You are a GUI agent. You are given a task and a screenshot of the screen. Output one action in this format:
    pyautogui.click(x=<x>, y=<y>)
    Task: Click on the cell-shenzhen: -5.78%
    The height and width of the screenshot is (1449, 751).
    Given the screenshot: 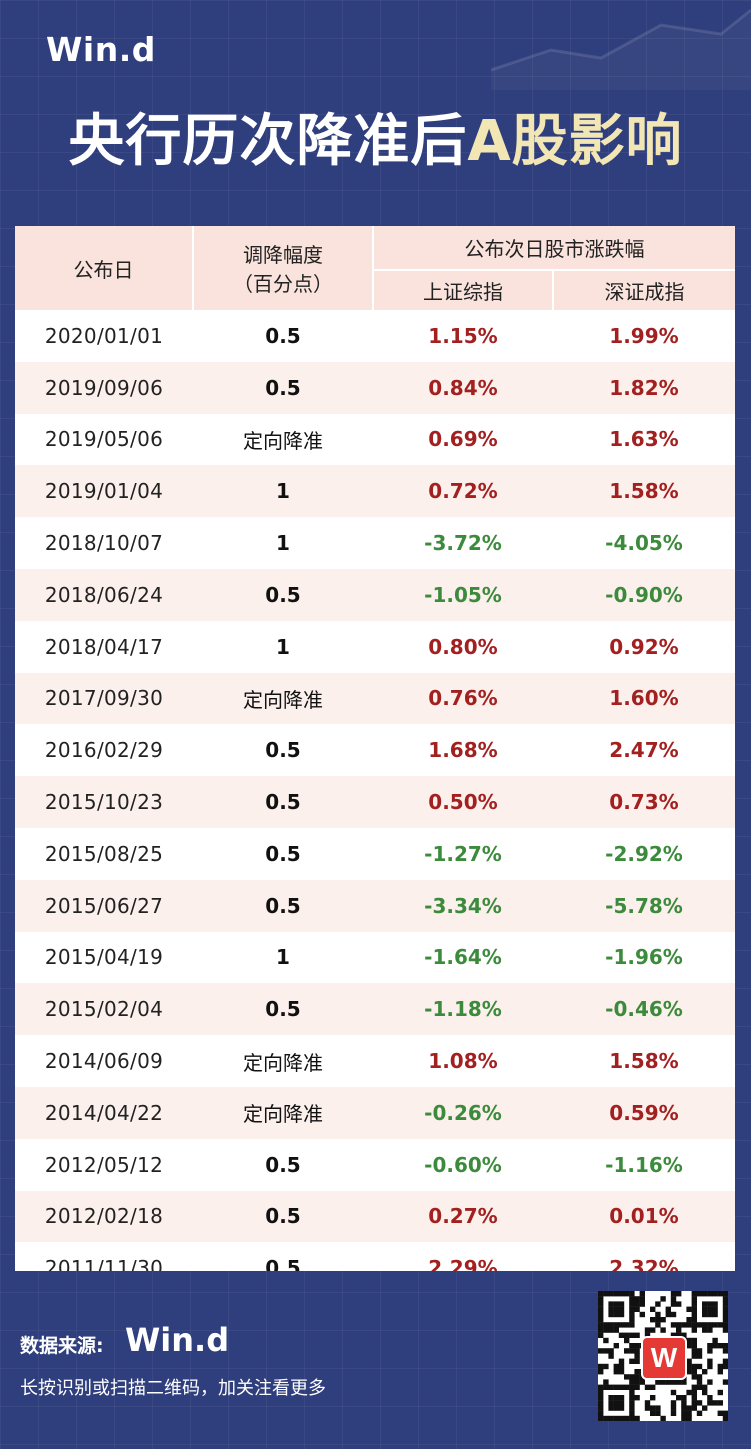 What is the action you would take?
    pyautogui.click(x=644, y=905)
    